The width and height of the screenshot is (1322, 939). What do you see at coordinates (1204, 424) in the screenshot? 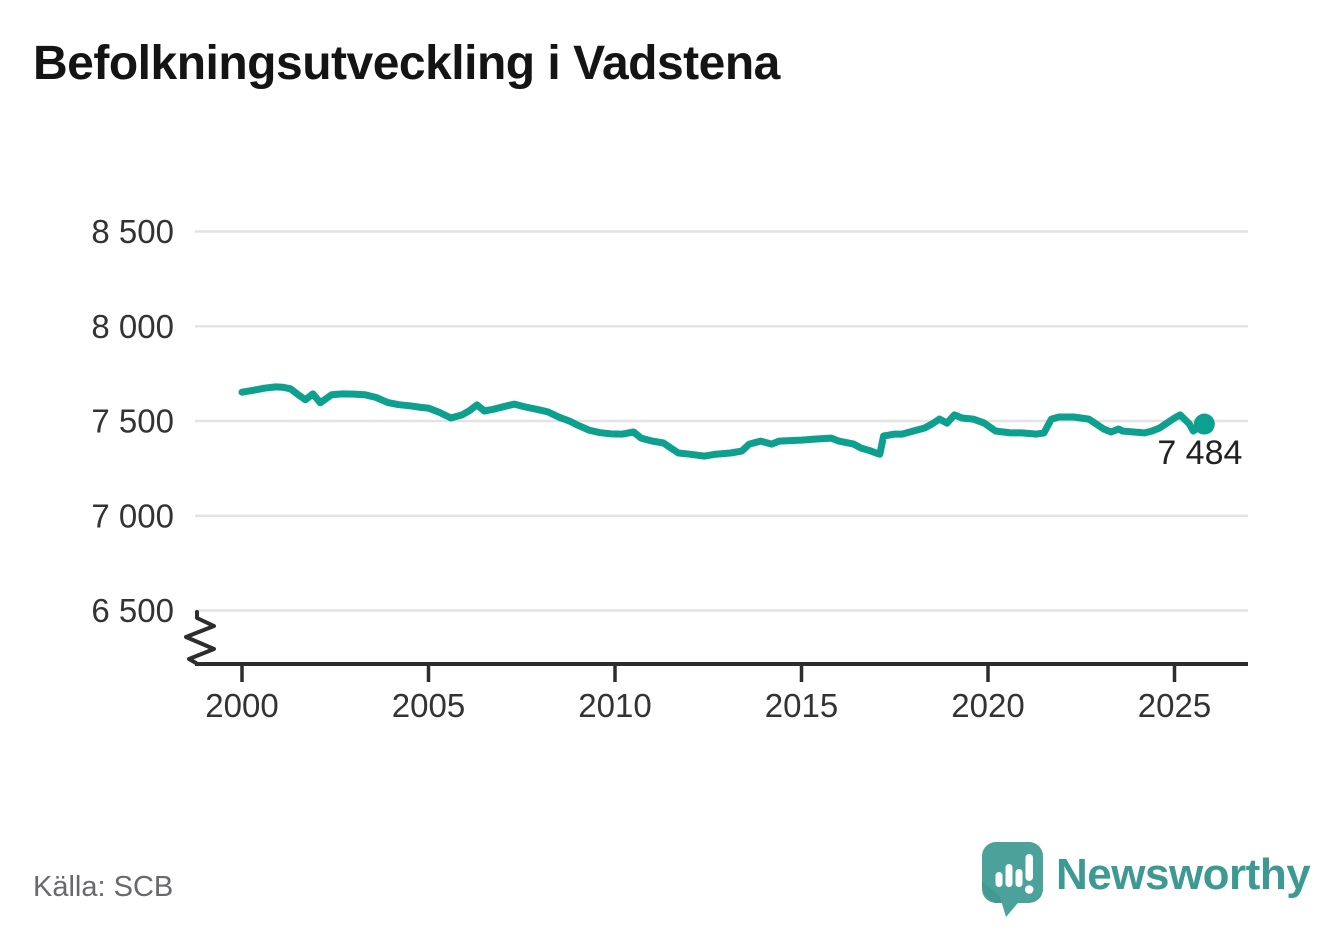
I see `end-point-marker` at bounding box center [1204, 424].